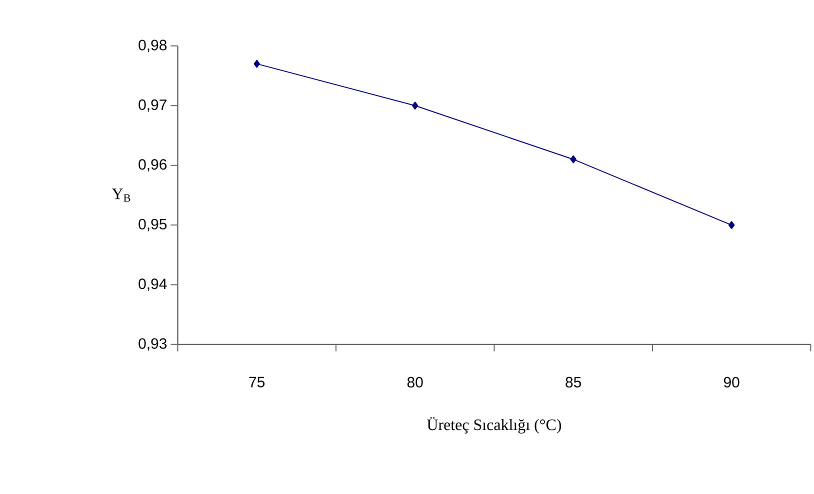 This screenshot has width=814, height=494. I want to click on y-tick-label: 0,97, so click(152, 105).